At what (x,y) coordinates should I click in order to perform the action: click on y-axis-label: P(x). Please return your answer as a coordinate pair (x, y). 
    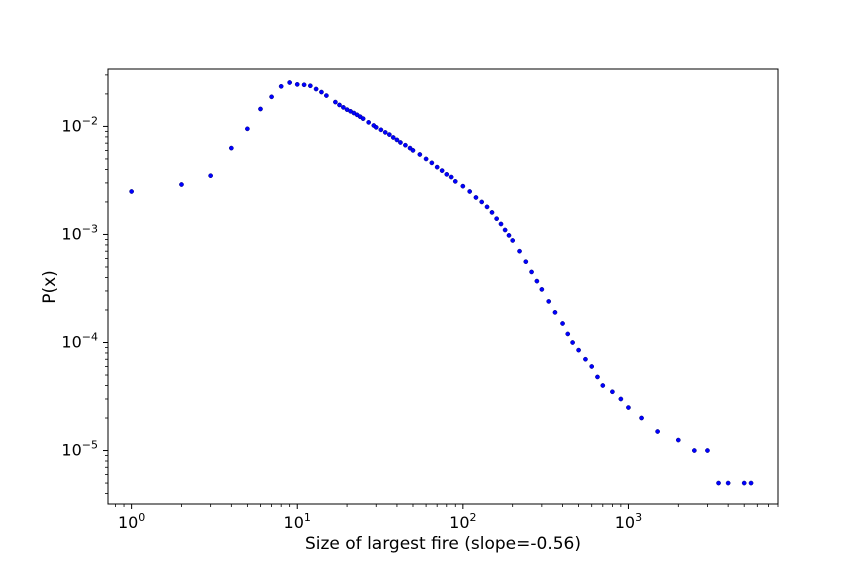
    Looking at the image, I should click on (50, 287).